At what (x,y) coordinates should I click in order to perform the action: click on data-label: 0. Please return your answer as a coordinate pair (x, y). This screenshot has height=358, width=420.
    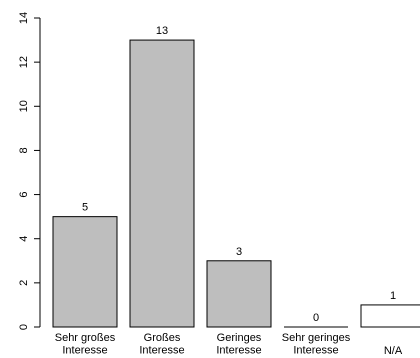
    Looking at the image, I should click on (316, 318).